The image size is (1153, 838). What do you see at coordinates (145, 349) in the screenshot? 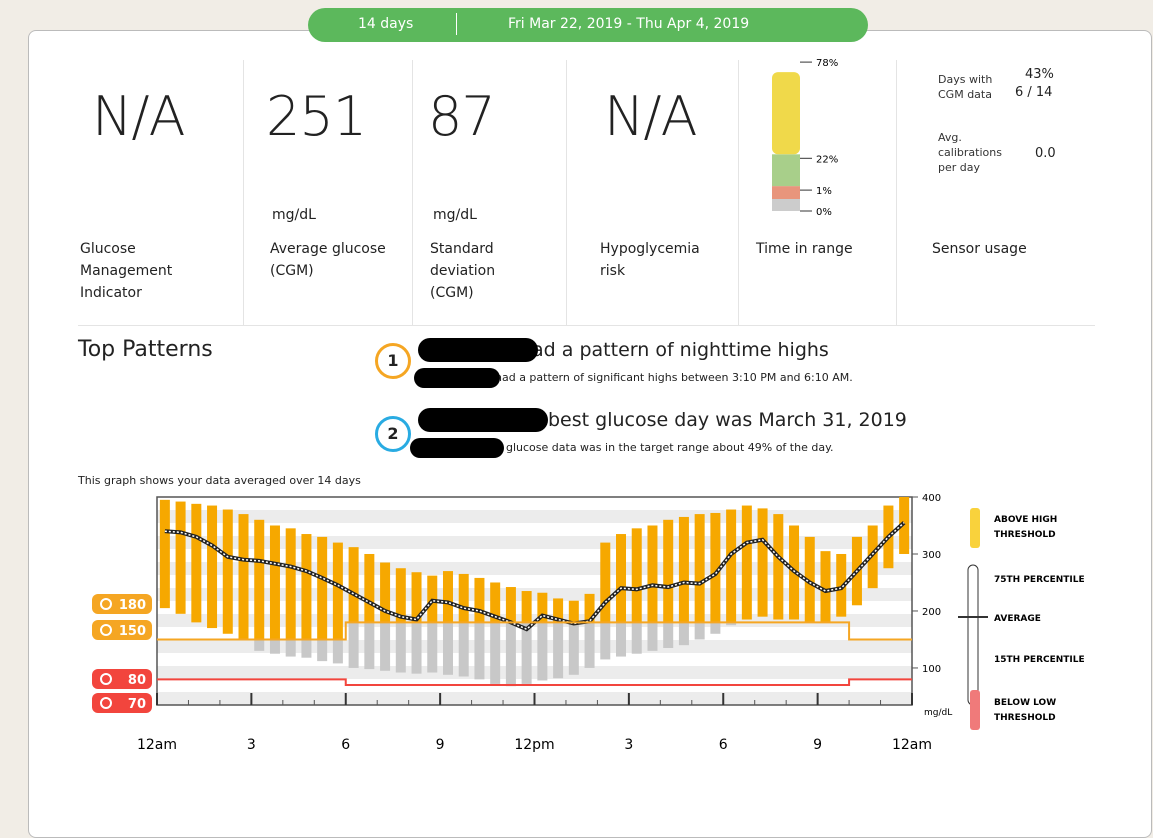
I see `section-title: Top Patterns` at bounding box center [145, 349].